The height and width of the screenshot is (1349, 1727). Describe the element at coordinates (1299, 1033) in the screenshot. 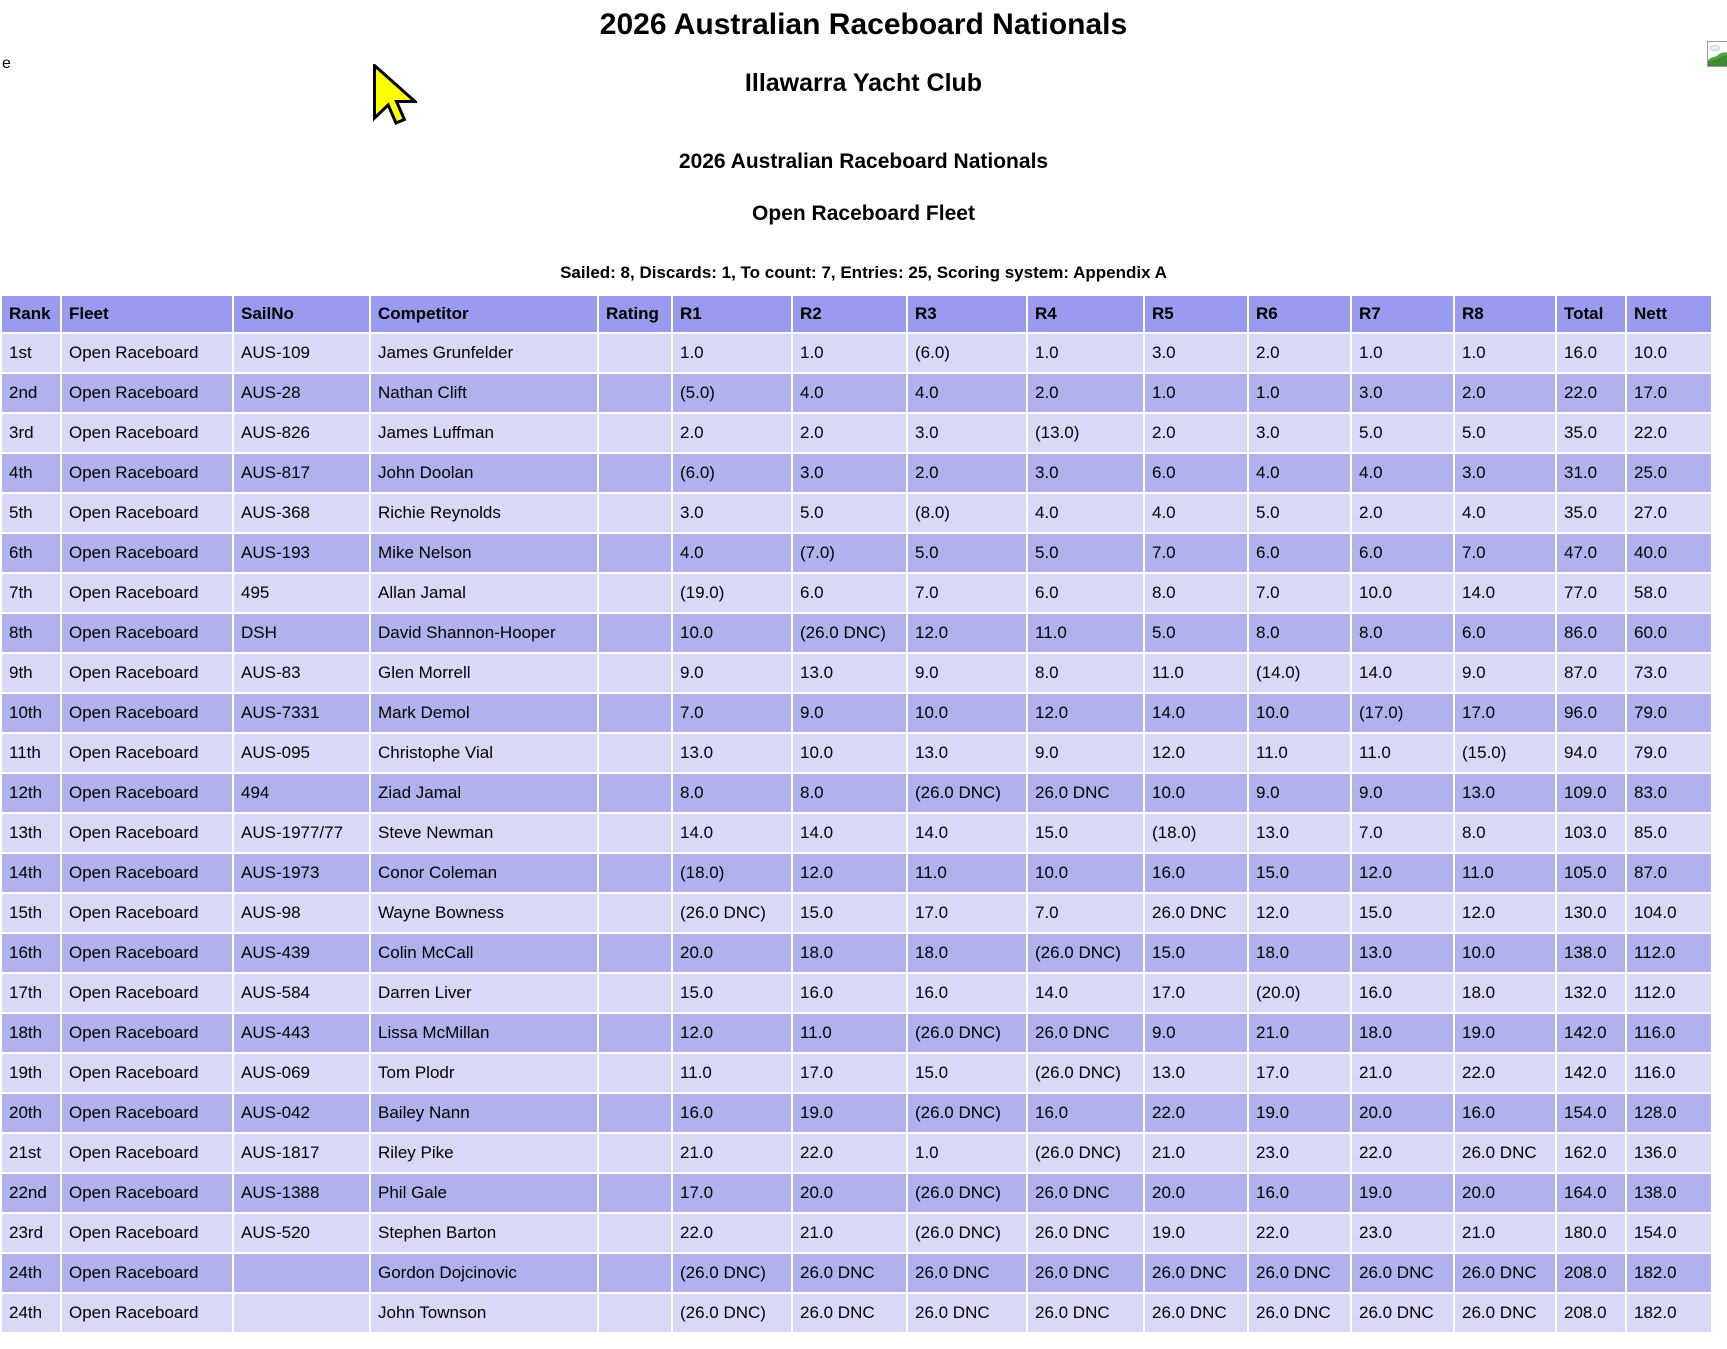

I see `cell-r6: 21.0` at that location.